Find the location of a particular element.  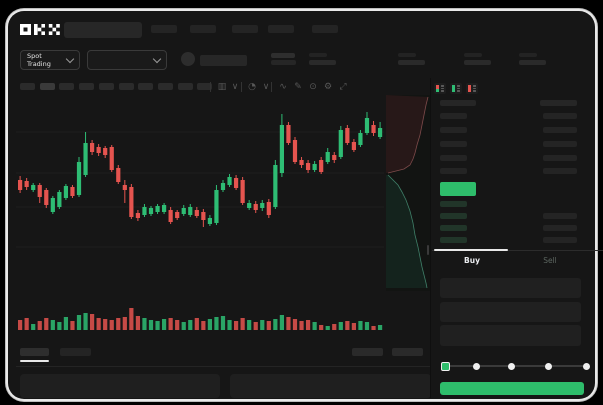

orderbook-price-header is located at coordinates (458, 103).